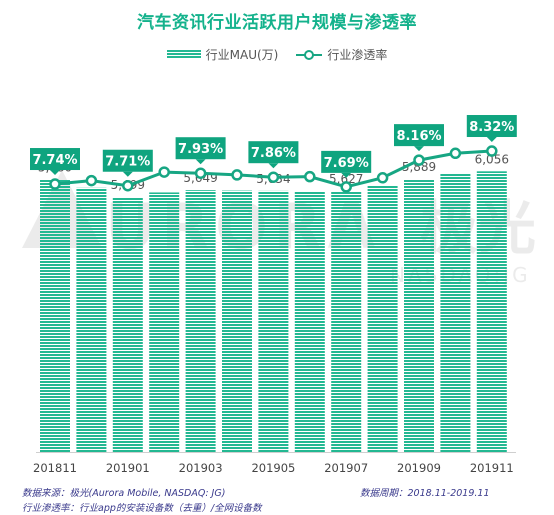  I want to click on line-value-label: 7.71%, so click(127, 162).